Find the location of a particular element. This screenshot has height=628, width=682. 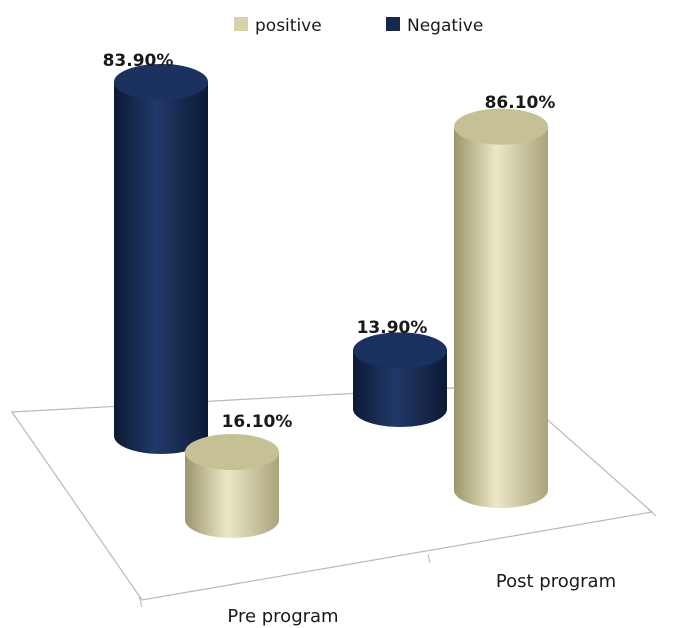

bar-negative-pre-program is located at coordinates (161, 258).